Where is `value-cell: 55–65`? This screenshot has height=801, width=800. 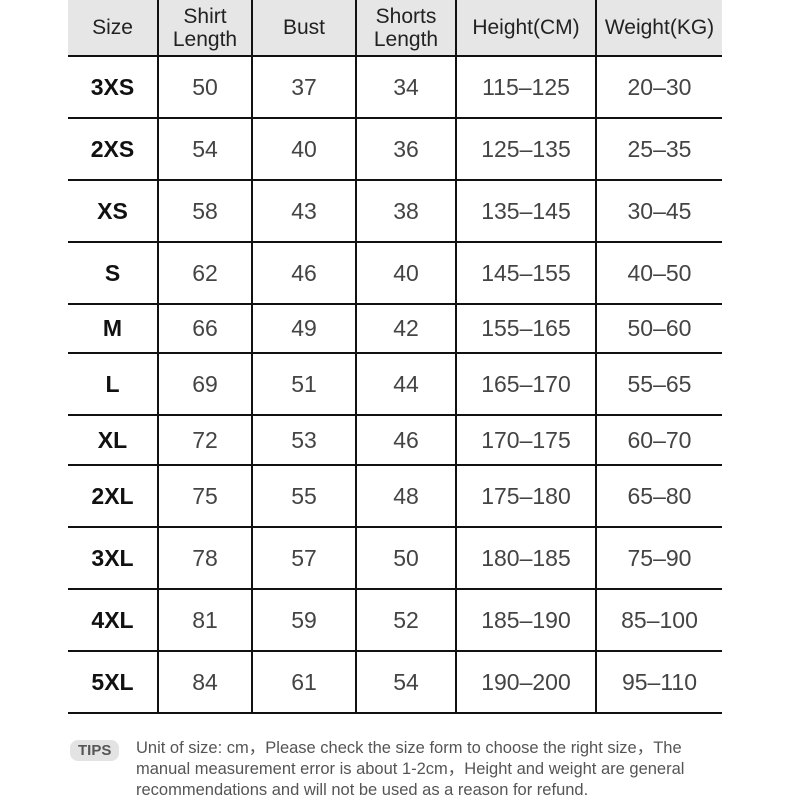
value-cell: 55–65 is located at coordinates (659, 383).